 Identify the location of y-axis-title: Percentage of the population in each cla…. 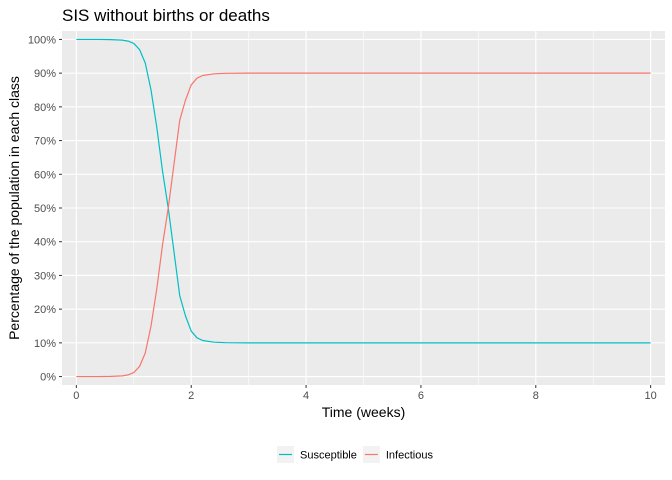
(14, 208).